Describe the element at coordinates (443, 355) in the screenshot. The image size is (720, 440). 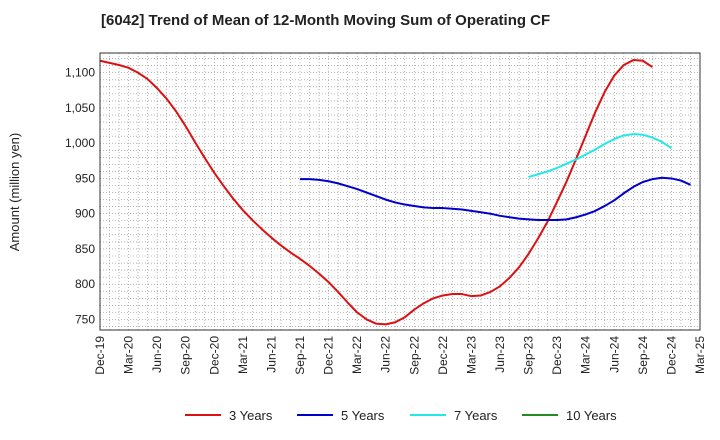
I see `x-tick-label: Dec-22` at that location.